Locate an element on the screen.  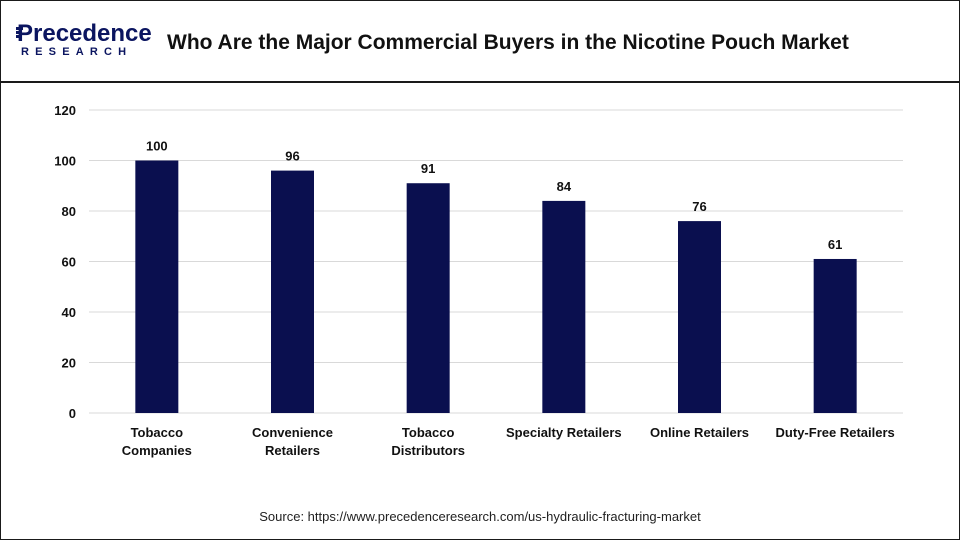
y-tick-label: 0 is located at coordinates (72, 413).